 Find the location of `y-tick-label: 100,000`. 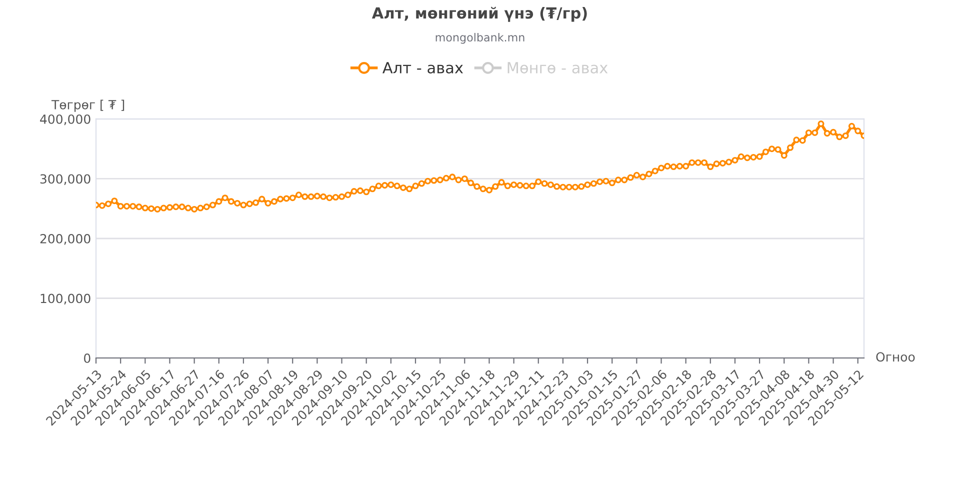

y-tick-label: 100,000 is located at coordinates (65, 299).